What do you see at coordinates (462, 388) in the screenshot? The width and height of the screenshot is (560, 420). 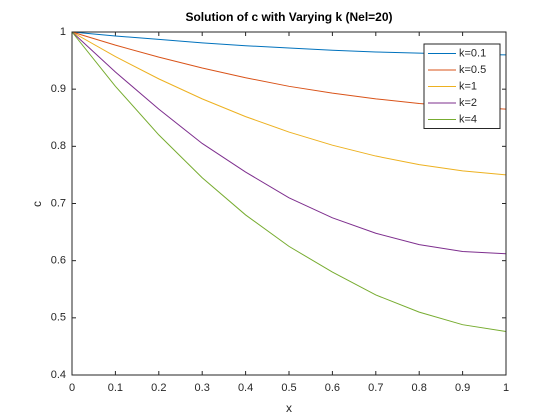 I see `x-tick-label: 0.9` at bounding box center [462, 388].